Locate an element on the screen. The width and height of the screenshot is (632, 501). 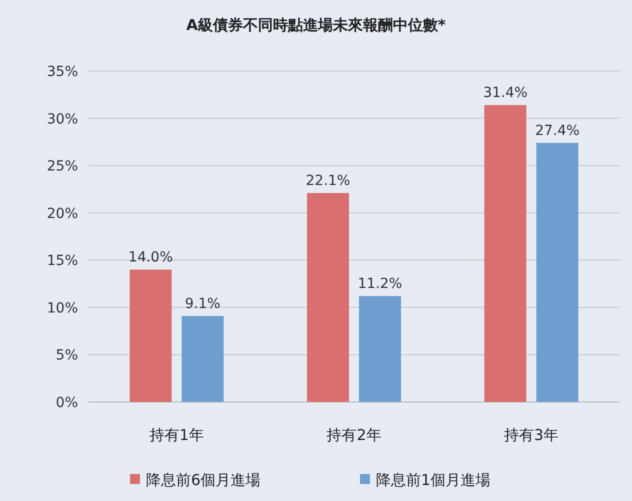
data-label: 27.4% is located at coordinates (557, 130).